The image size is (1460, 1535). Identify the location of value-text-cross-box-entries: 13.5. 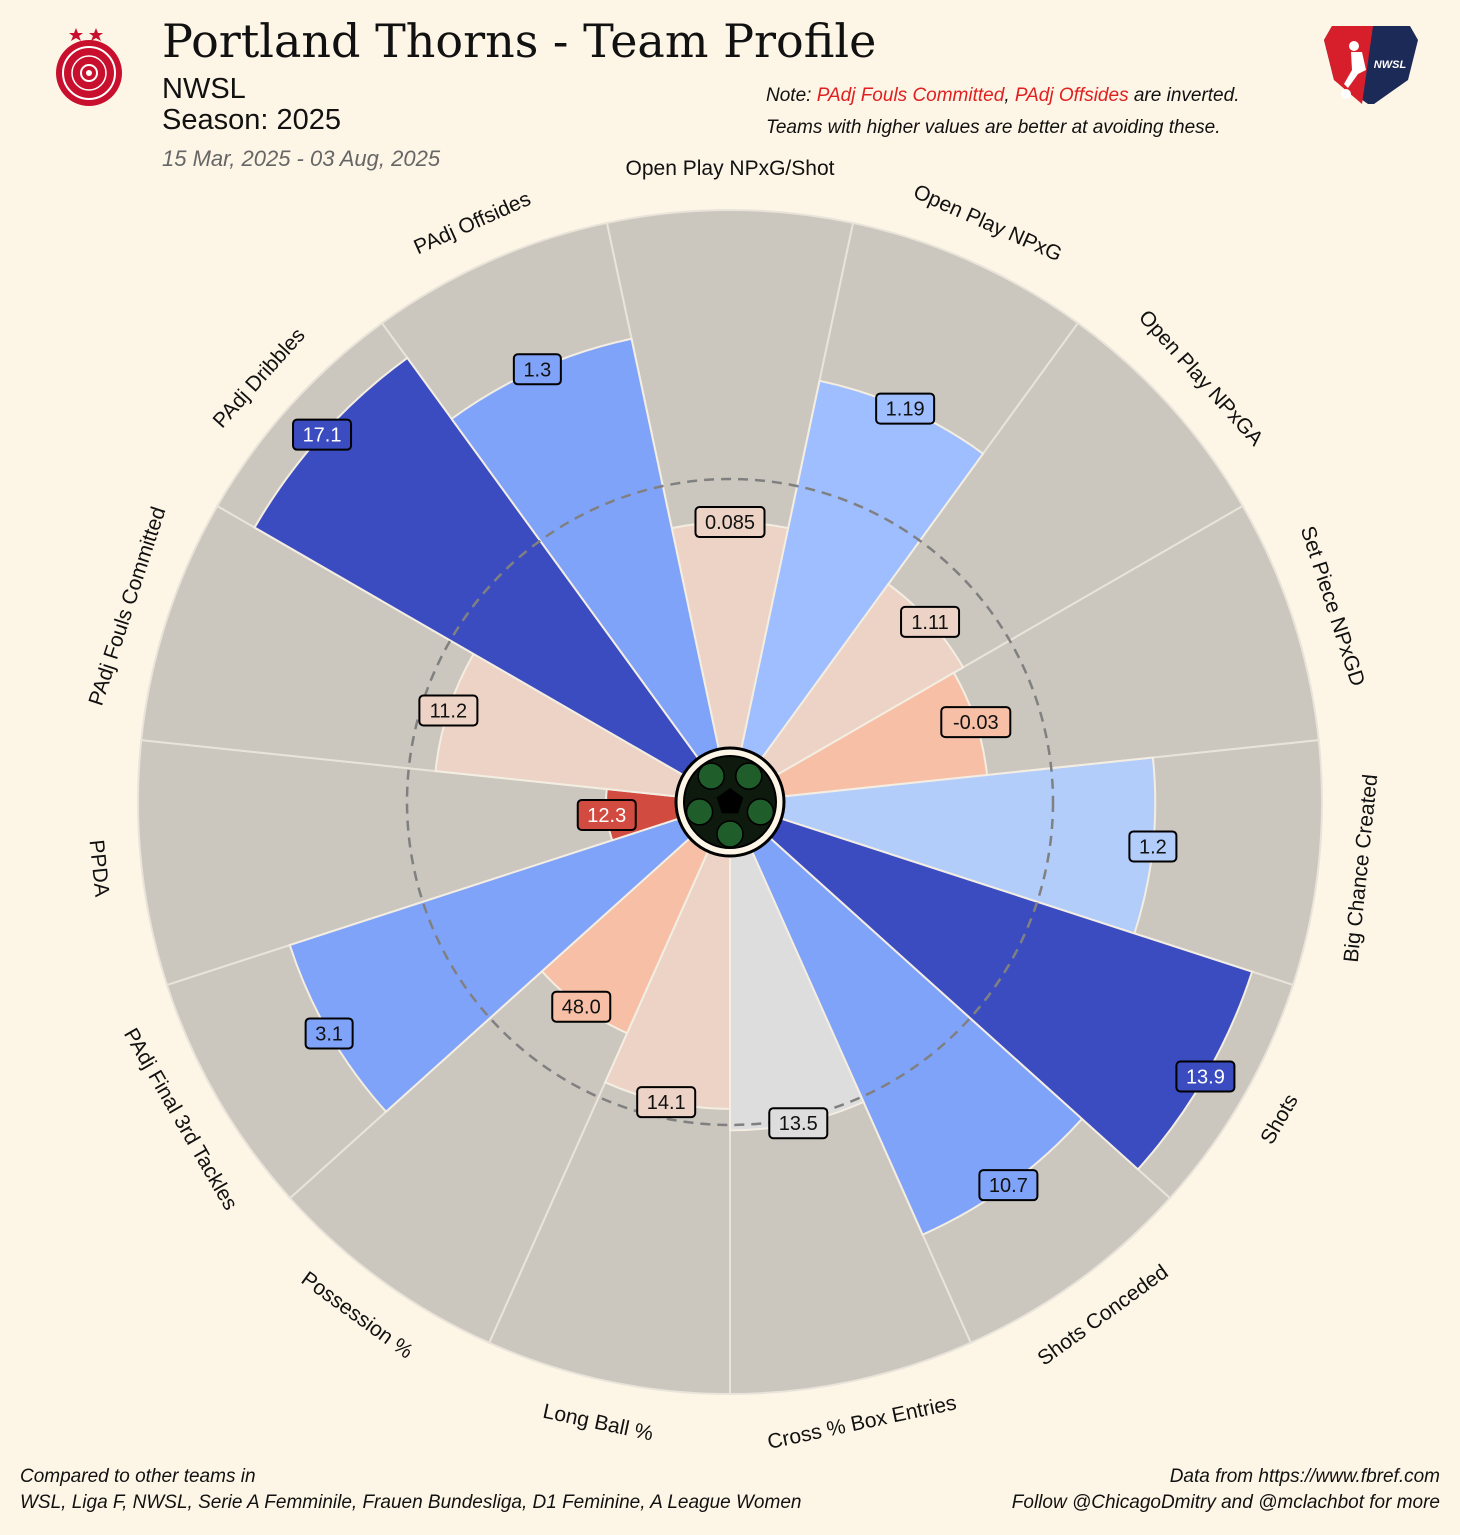
(798, 1124).